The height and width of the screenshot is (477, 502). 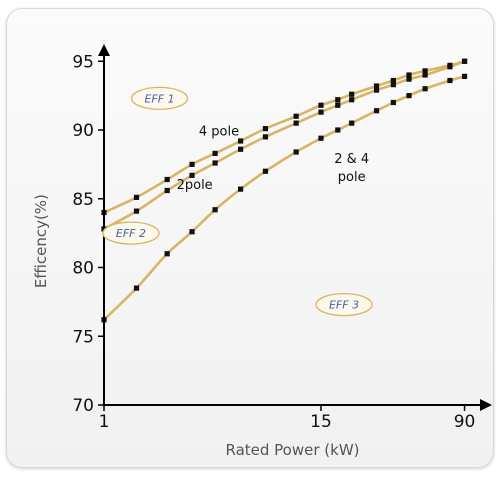 I want to click on series-label-2-line-0: 2 & 4, so click(x=351, y=159).